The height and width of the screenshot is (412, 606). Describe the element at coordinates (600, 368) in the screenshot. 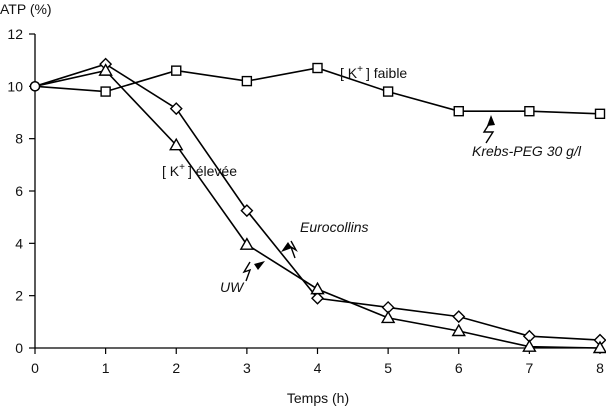

I see `x-tick-label-8: 8` at that location.